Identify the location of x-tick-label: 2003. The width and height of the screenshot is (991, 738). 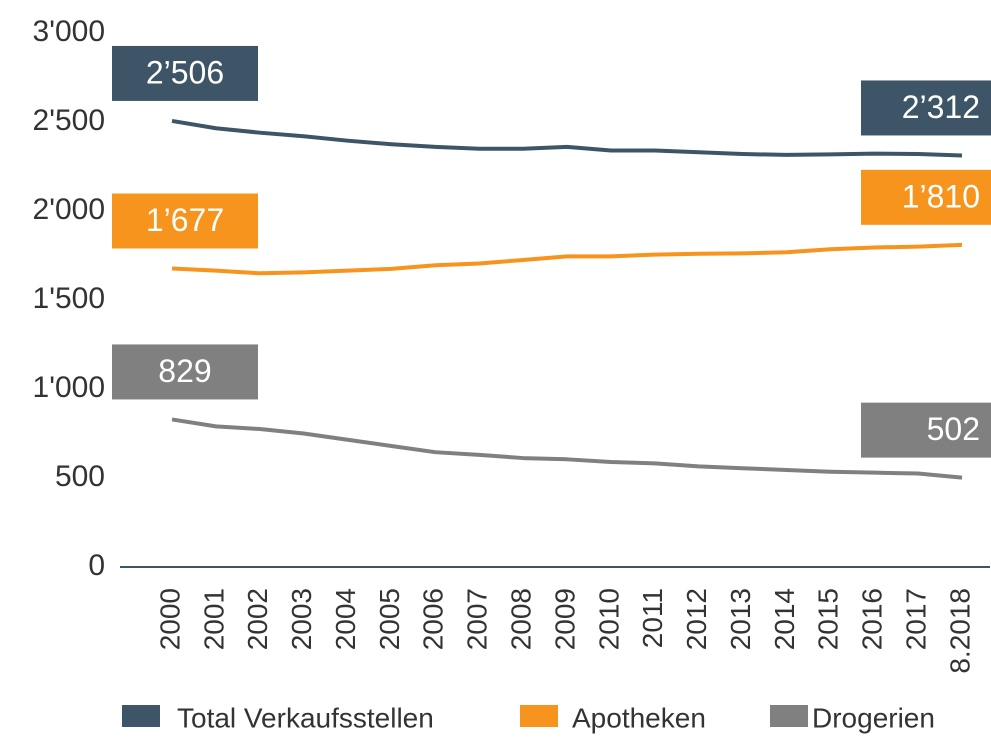
(301, 619).